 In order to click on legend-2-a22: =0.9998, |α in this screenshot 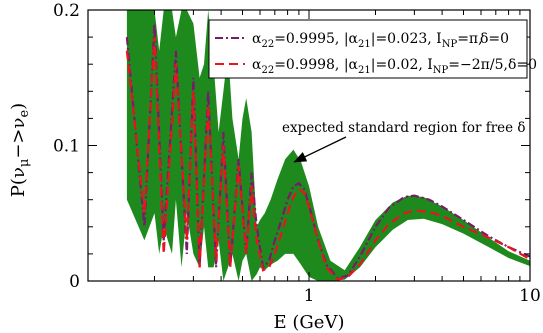, I will do `click(316, 65)`.